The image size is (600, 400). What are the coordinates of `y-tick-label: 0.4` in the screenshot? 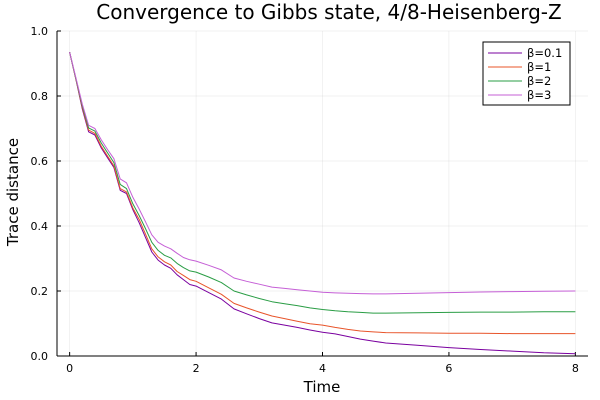 It's located at (40, 226).